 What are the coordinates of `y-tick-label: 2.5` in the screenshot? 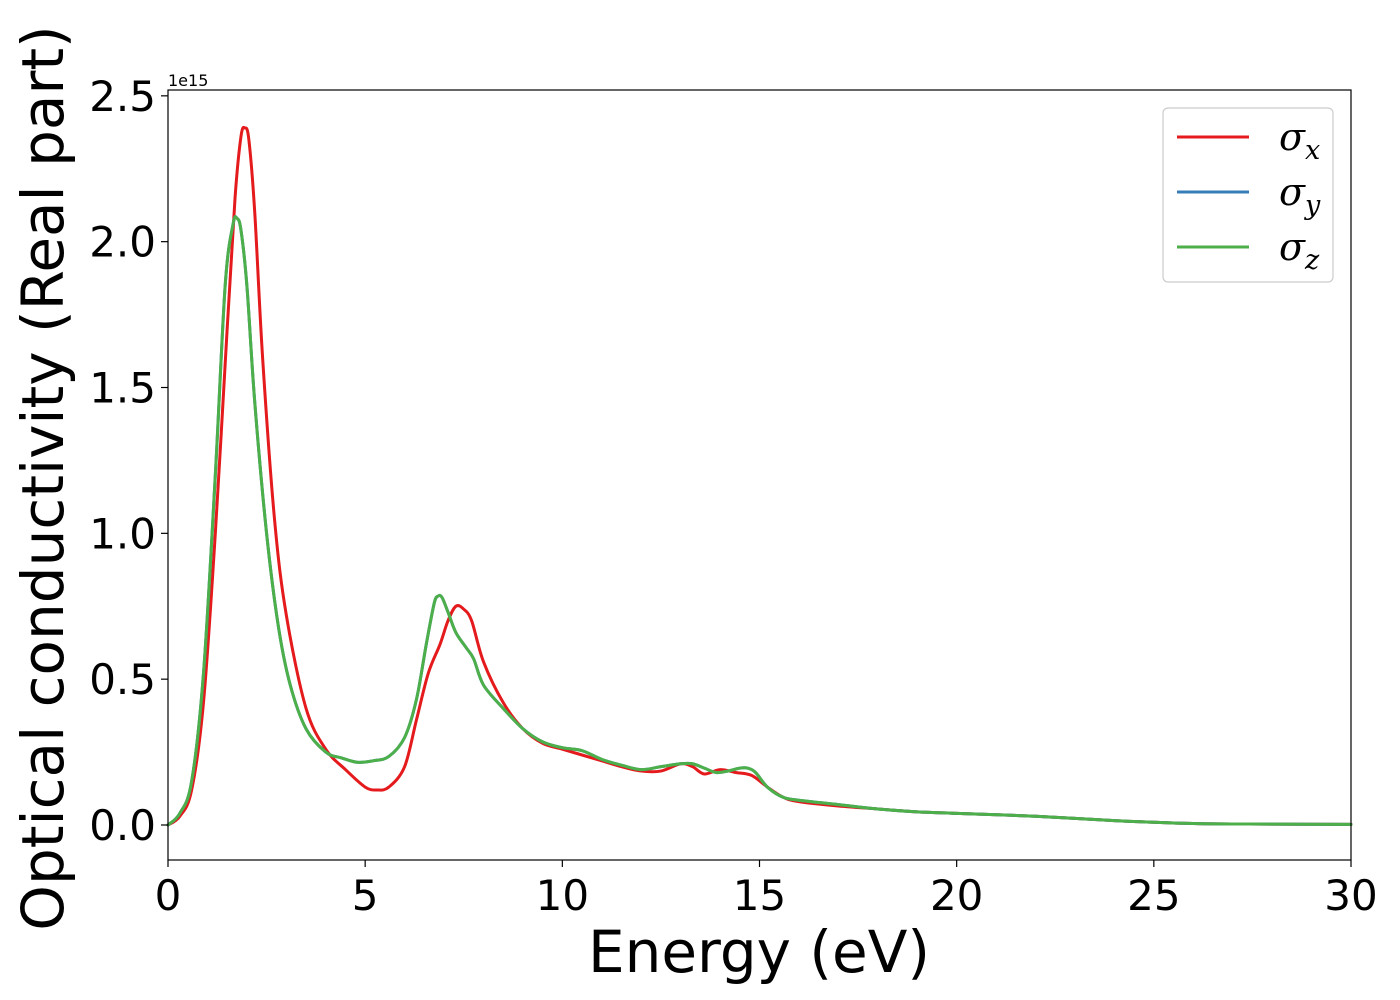 It's located at (122, 96).